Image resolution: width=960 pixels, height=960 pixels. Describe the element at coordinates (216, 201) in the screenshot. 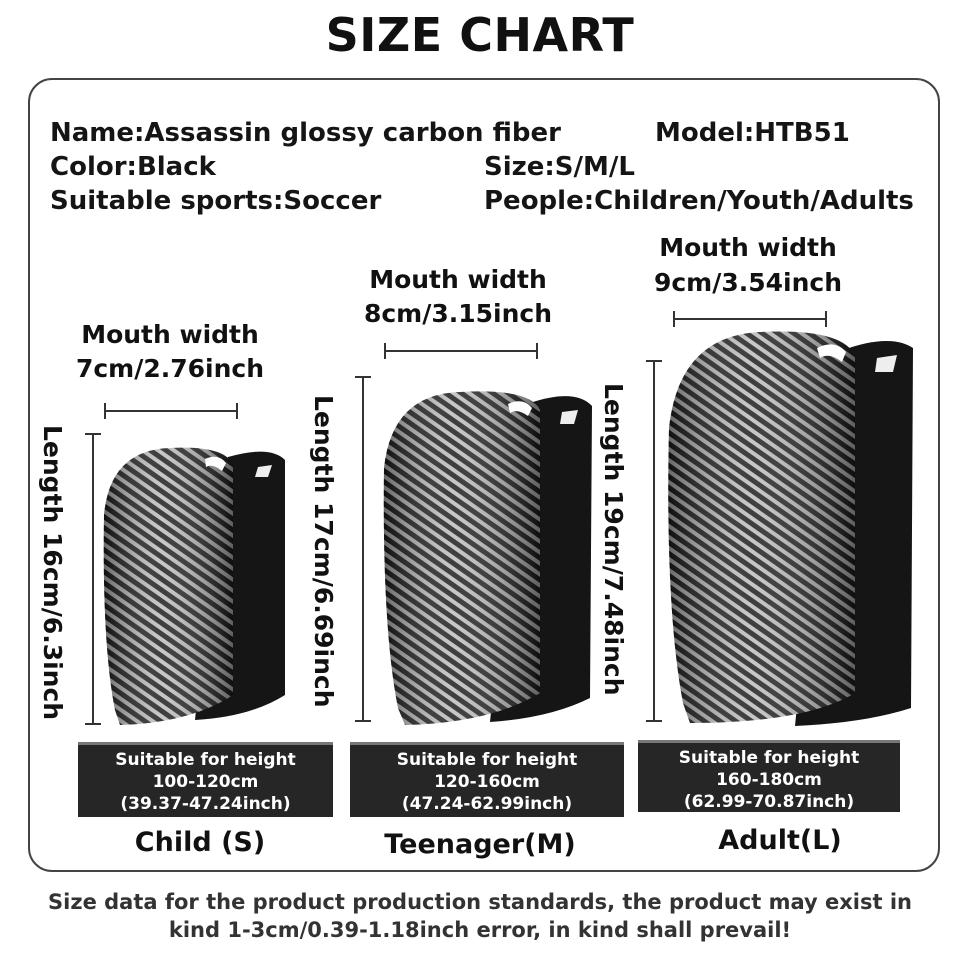

I see `product-sports: Suitable sports:Soccer` at that location.